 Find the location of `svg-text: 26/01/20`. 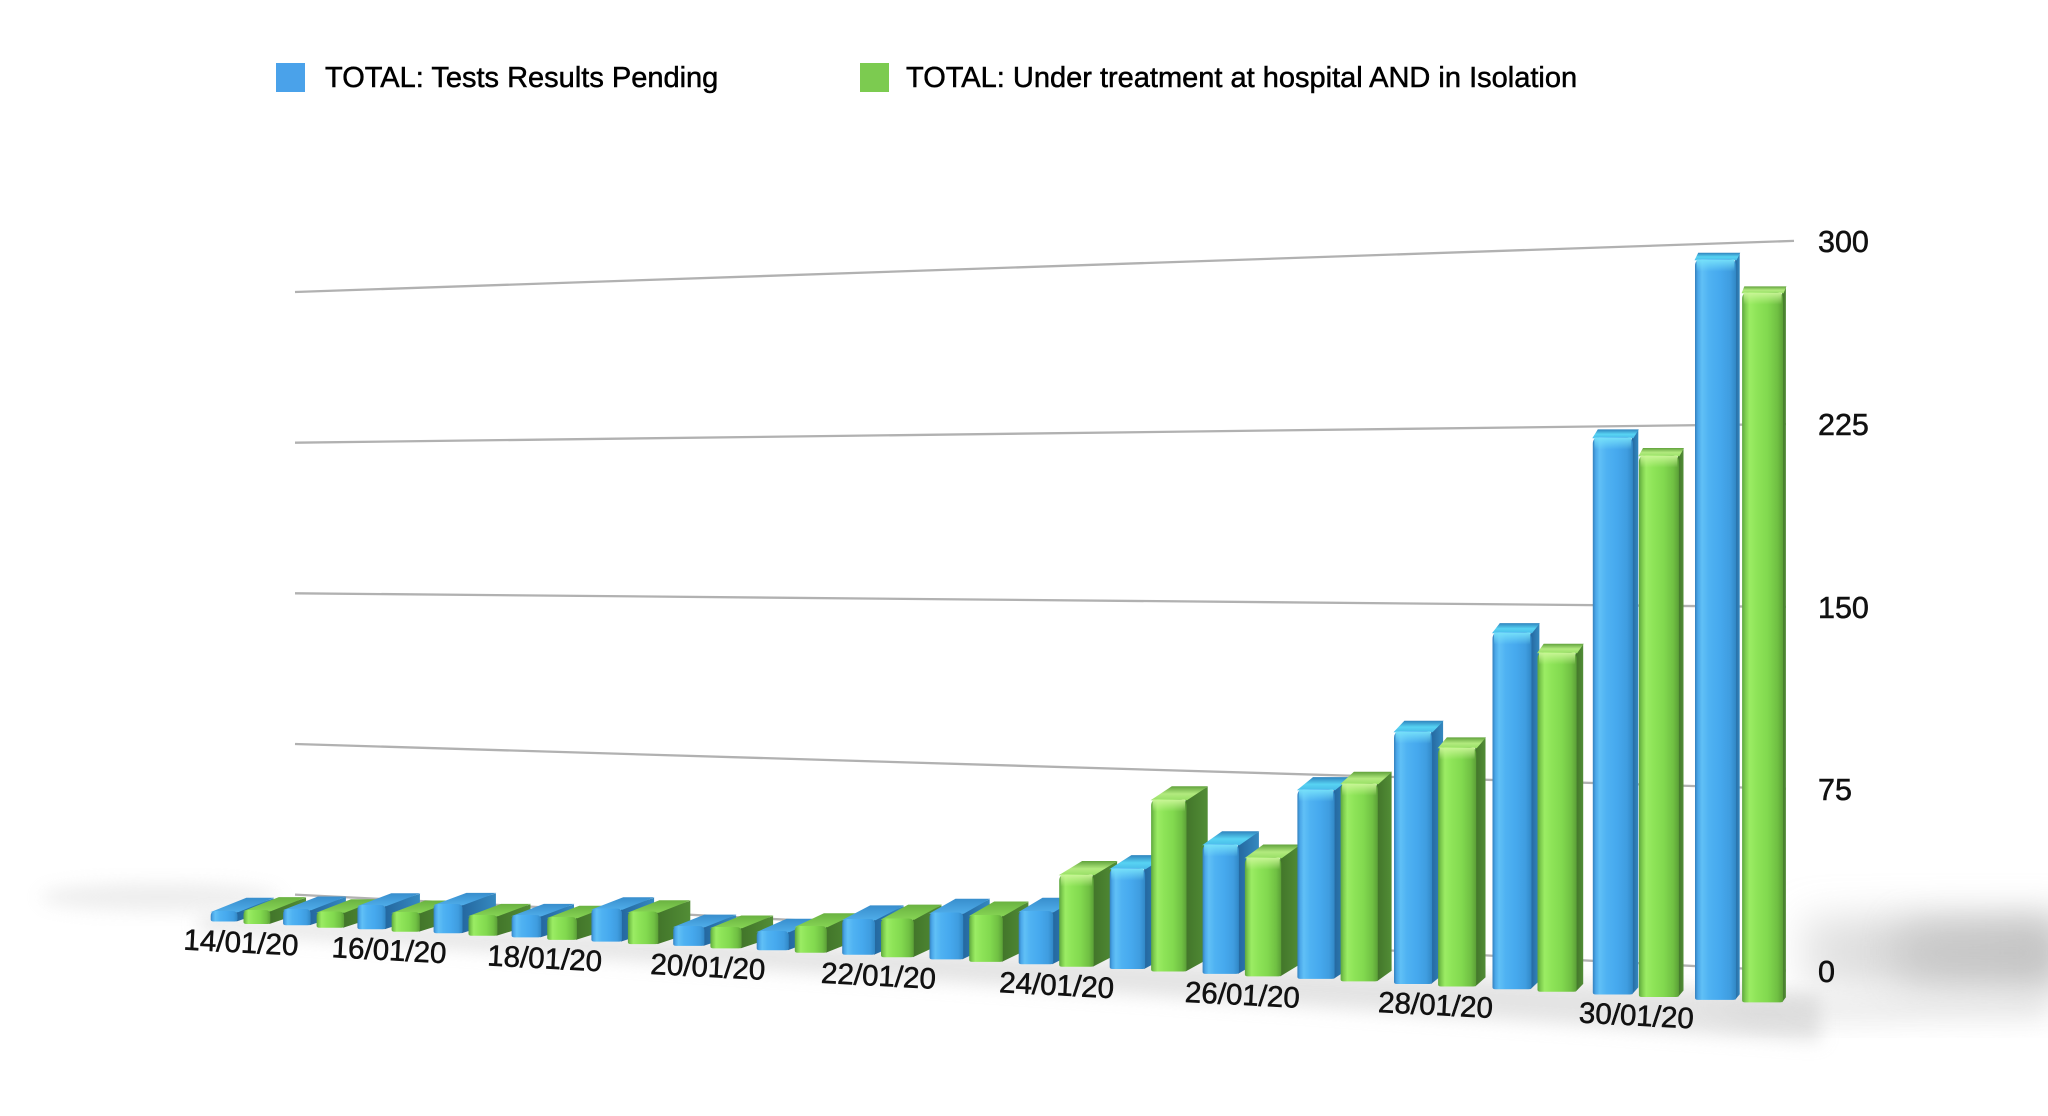

svg-text: 26/01/20 is located at coordinates (1242, 995).